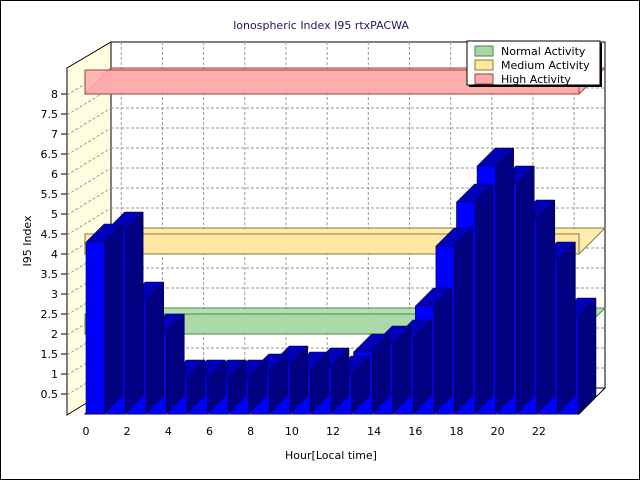  What do you see at coordinates (168, 431) in the screenshot?
I see `x-tick-label: 4` at bounding box center [168, 431].